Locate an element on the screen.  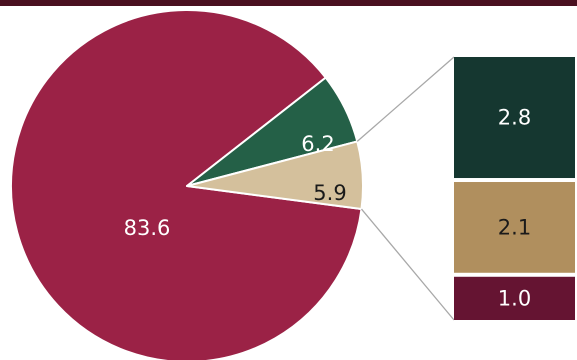
bar-label-2.1: 2.1 is located at coordinates (514, 227).